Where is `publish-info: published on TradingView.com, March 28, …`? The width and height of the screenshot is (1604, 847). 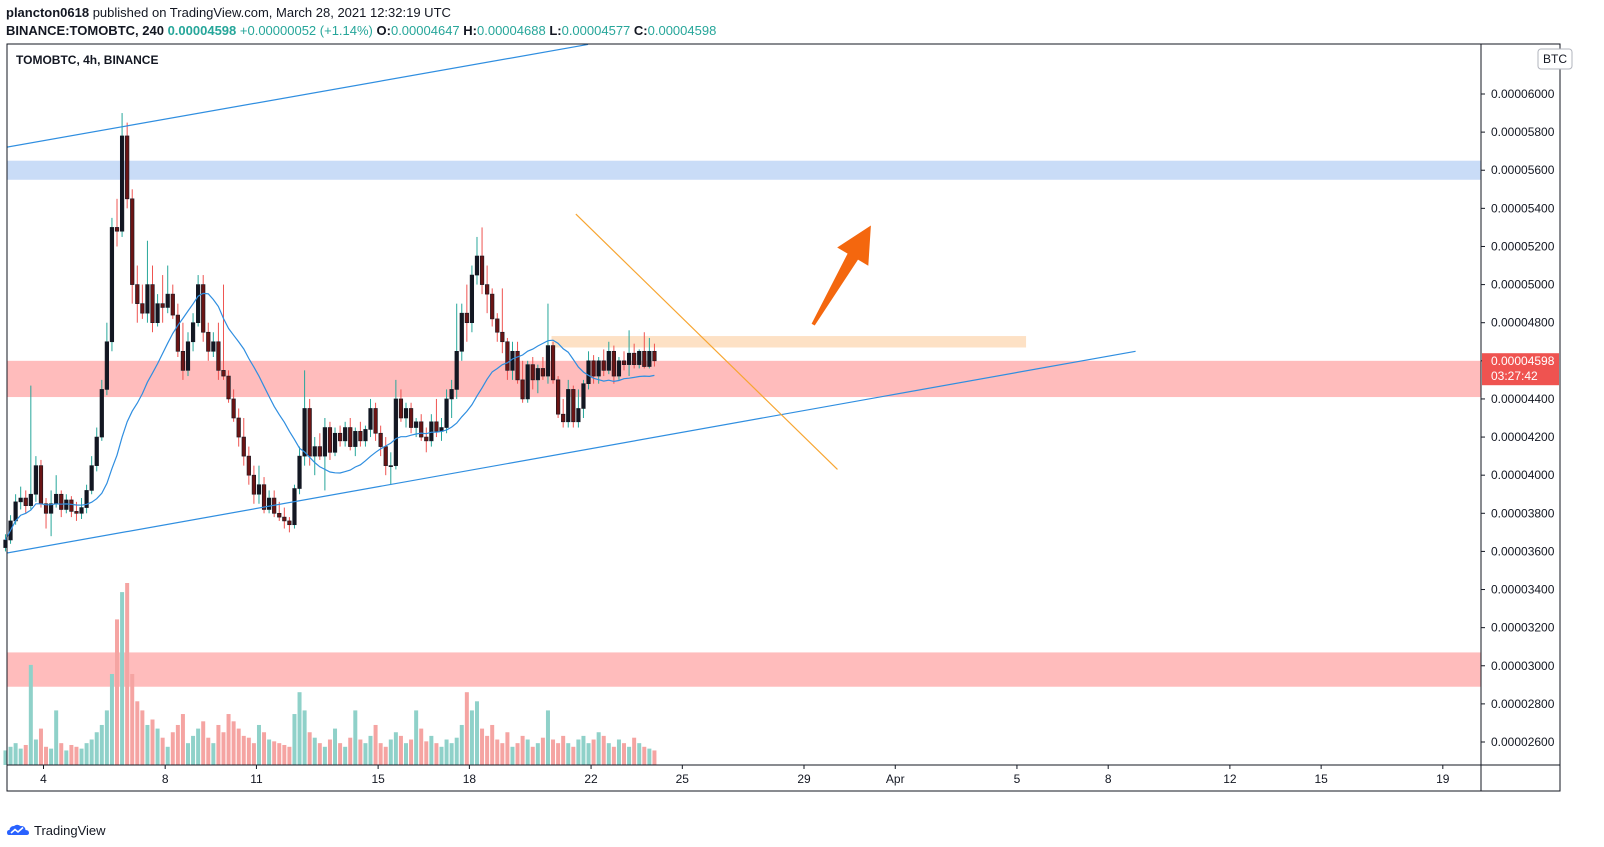 publish-info: published on TradingView.com, March 28, … is located at coordinates (270, 12).